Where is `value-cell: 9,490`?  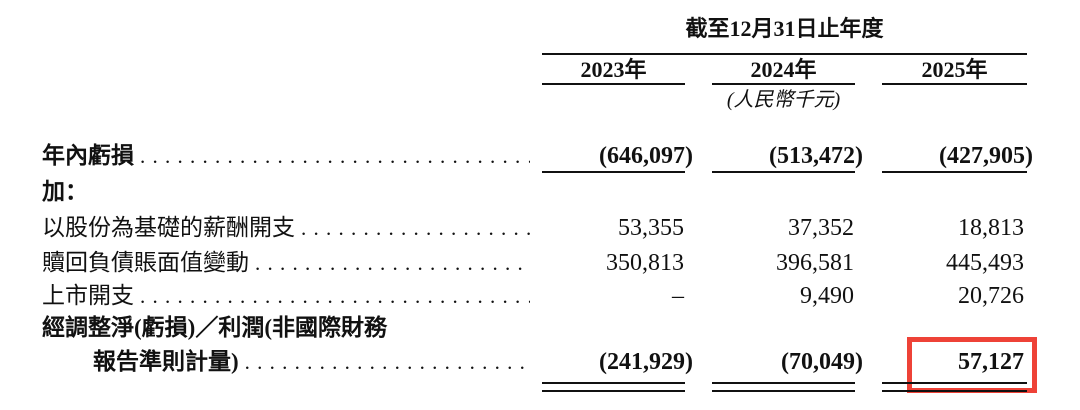 value-cell: 9,490 is located at coordinates (827, 296).